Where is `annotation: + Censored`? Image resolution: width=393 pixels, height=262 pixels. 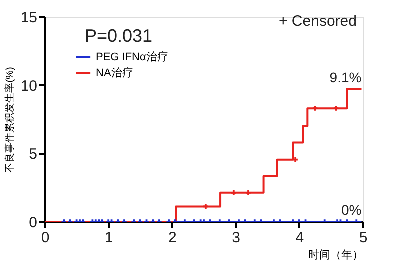
annotation: + Censored is located at coordinates (318, 21).